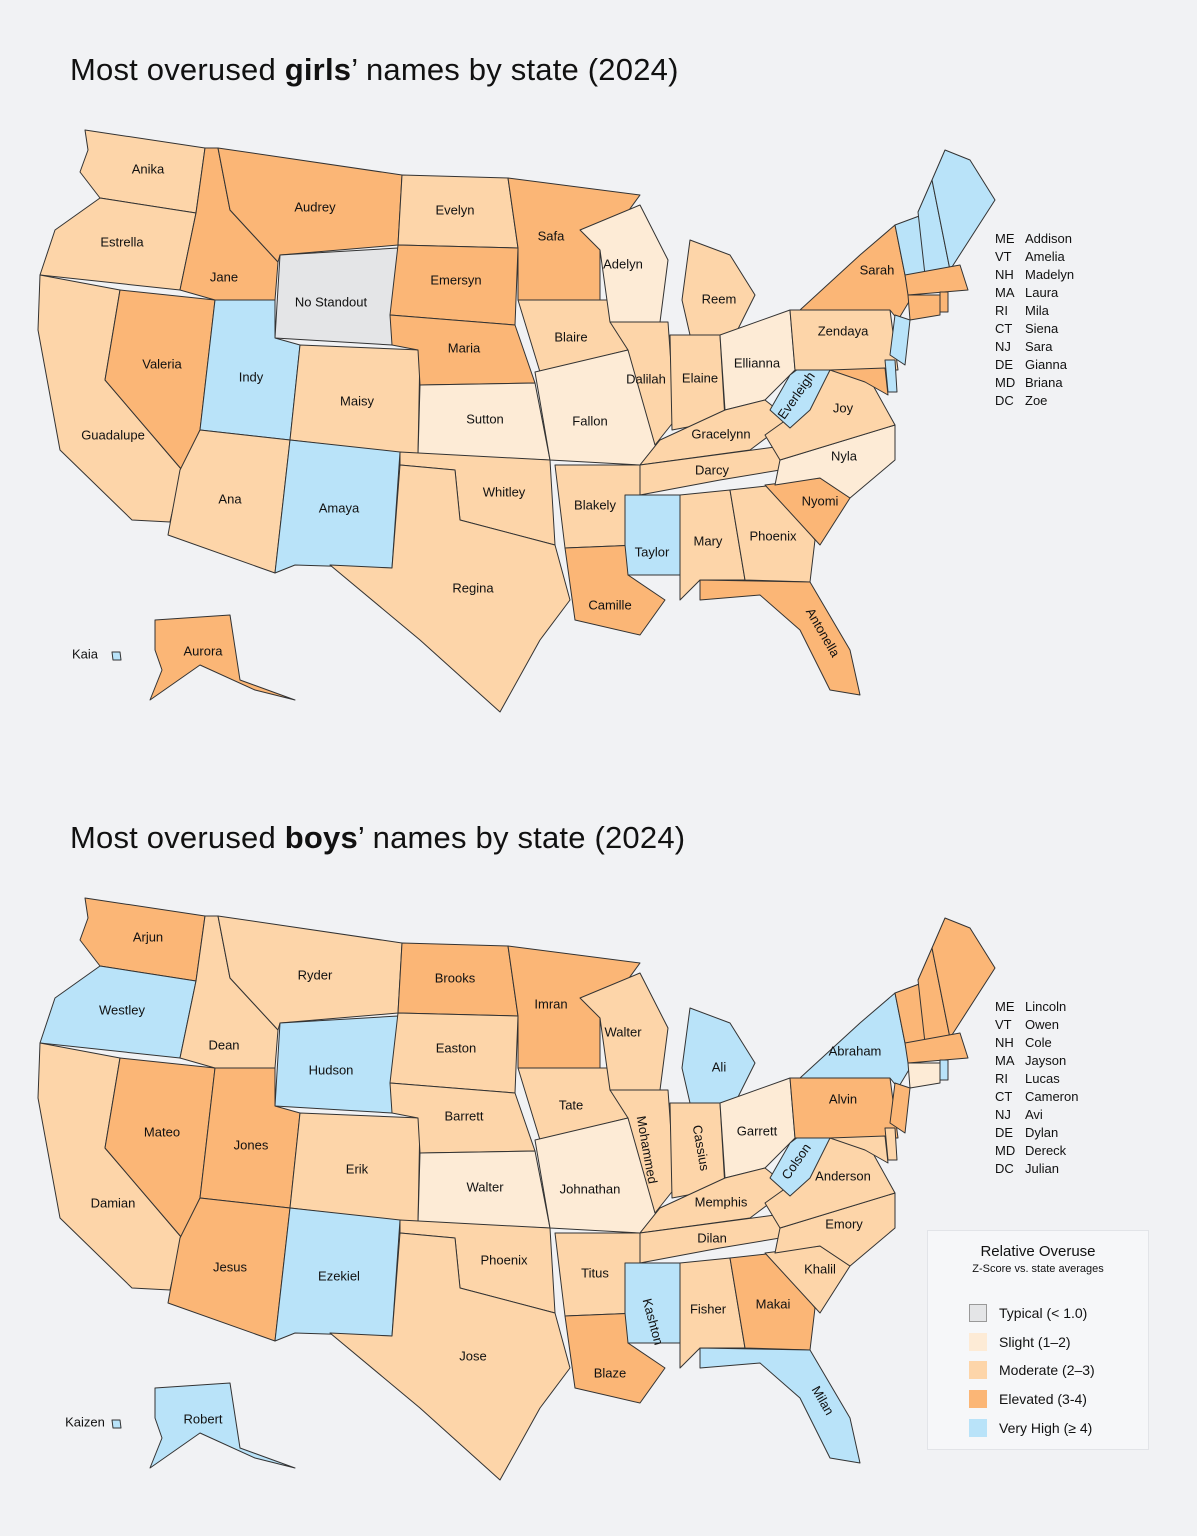  I want to click on state-label-nd: Brooks, so click(455, 977).